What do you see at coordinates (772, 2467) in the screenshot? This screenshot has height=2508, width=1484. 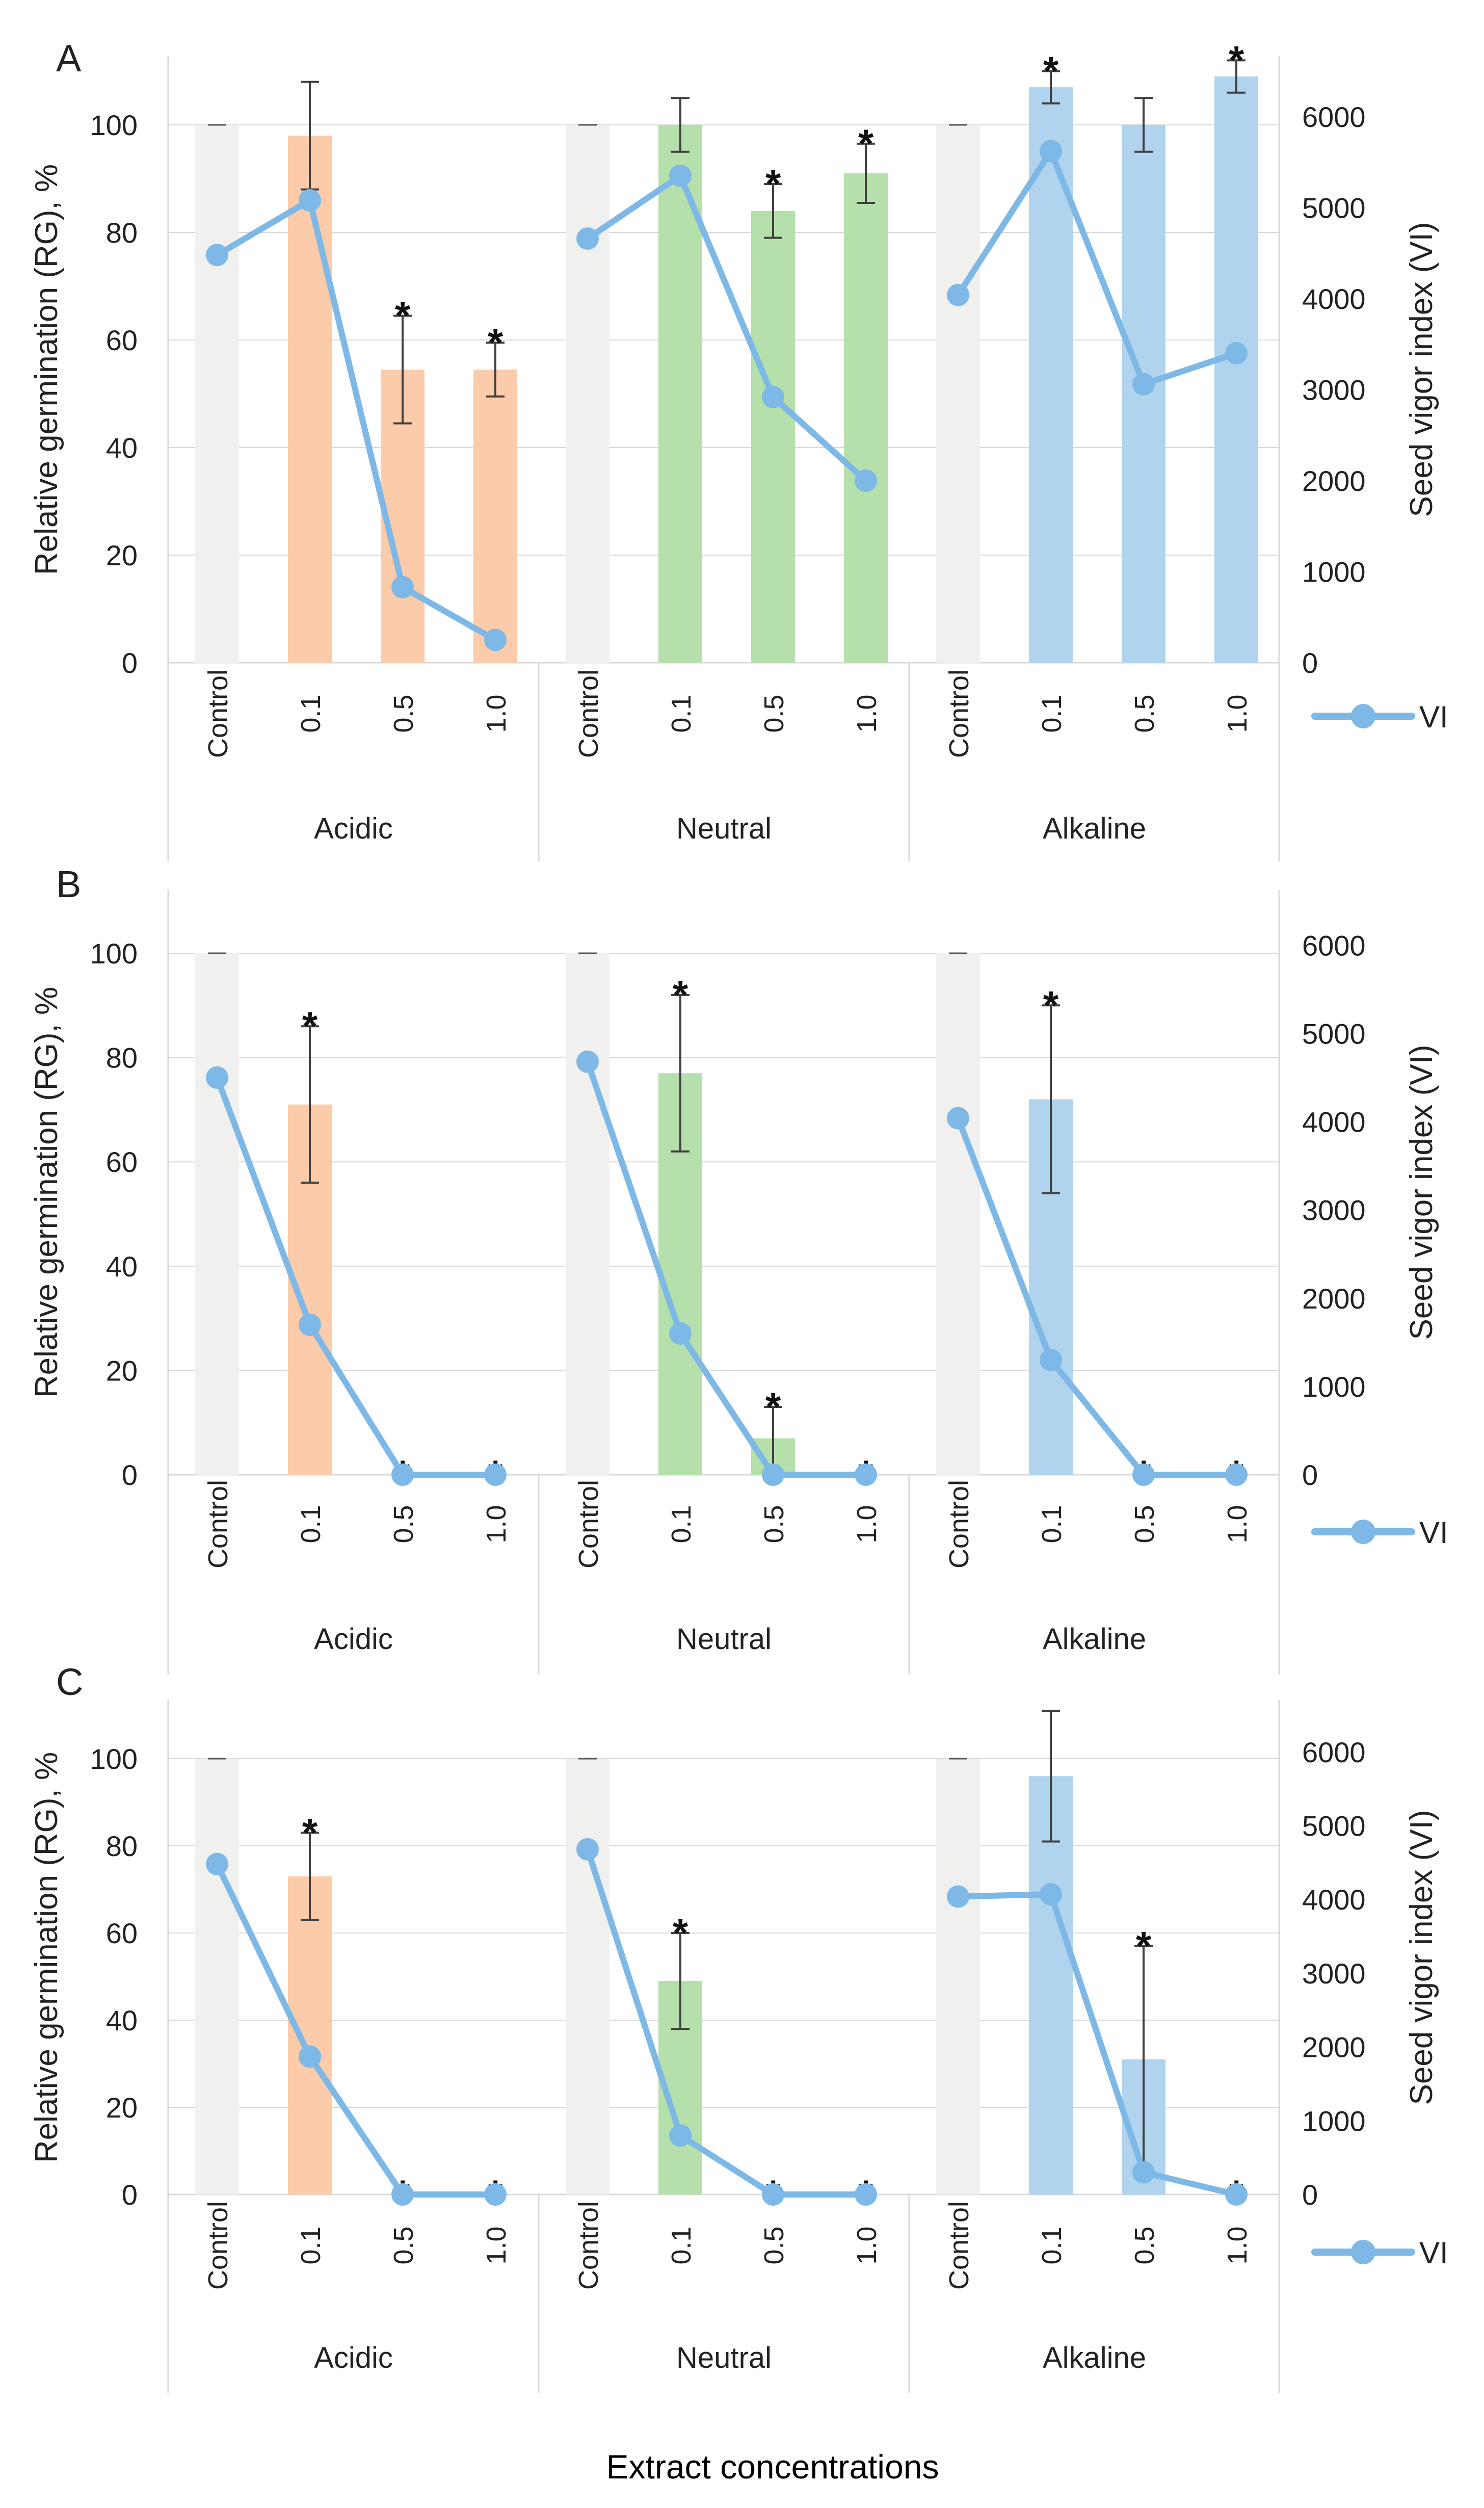 I see `x-axis-title: Extract concentrations` at bounding box center [772, 2467].